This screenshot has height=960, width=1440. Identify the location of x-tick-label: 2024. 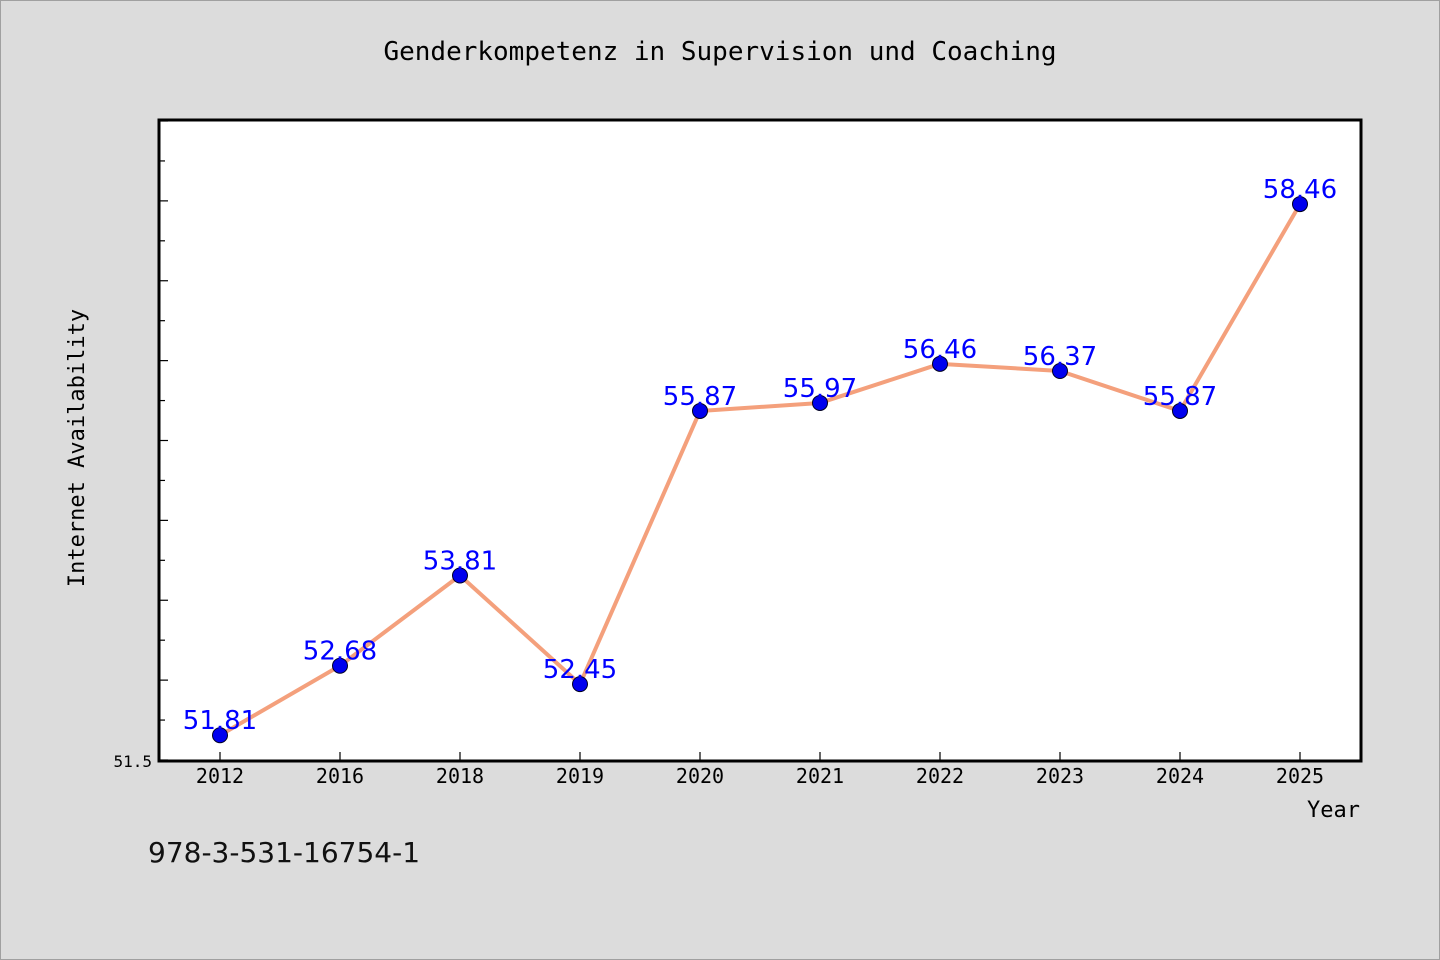
(1180, 776).